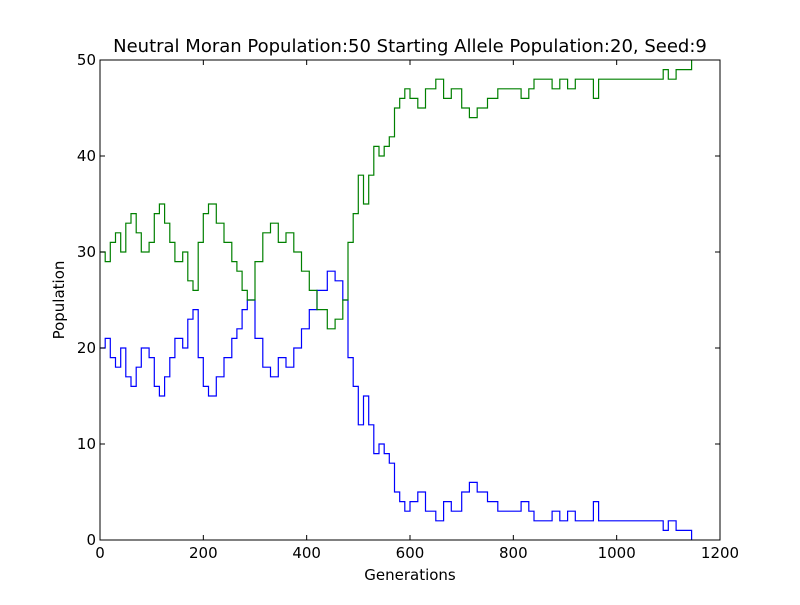 This screenshot has height=605, width=800. What do you see at coordinates (86, 444) in the screenshot?
I see `y-tick-label-1: 10` at bounding box center [86, 444].